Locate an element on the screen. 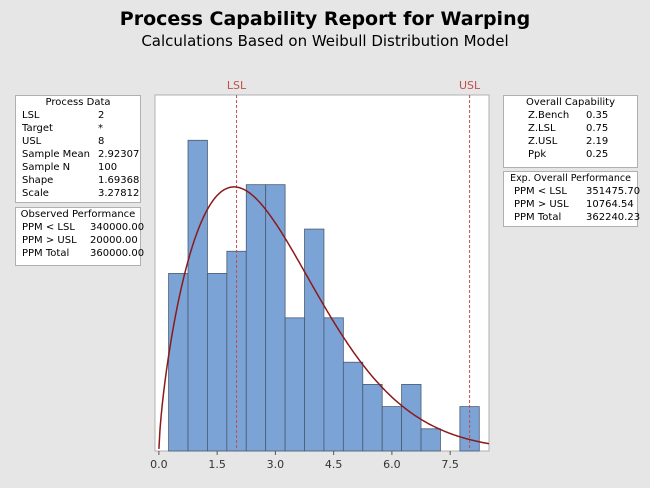  row-value: 340000.00 is located at coordinates (117, 227).